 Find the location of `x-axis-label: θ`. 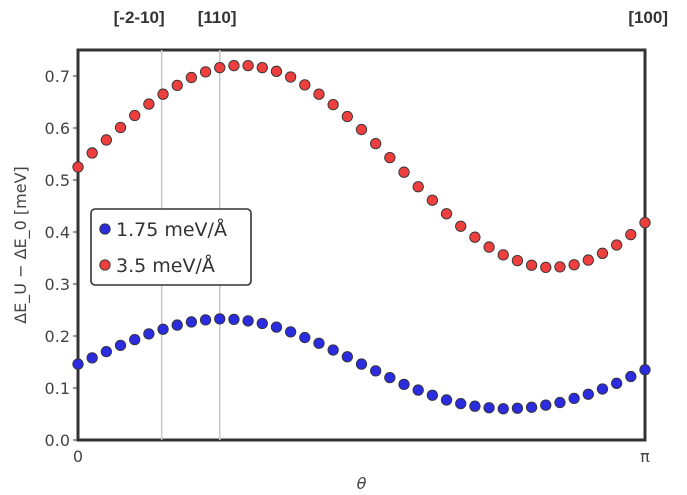

x-axis-label: θ is located at coordinates (362, 483).